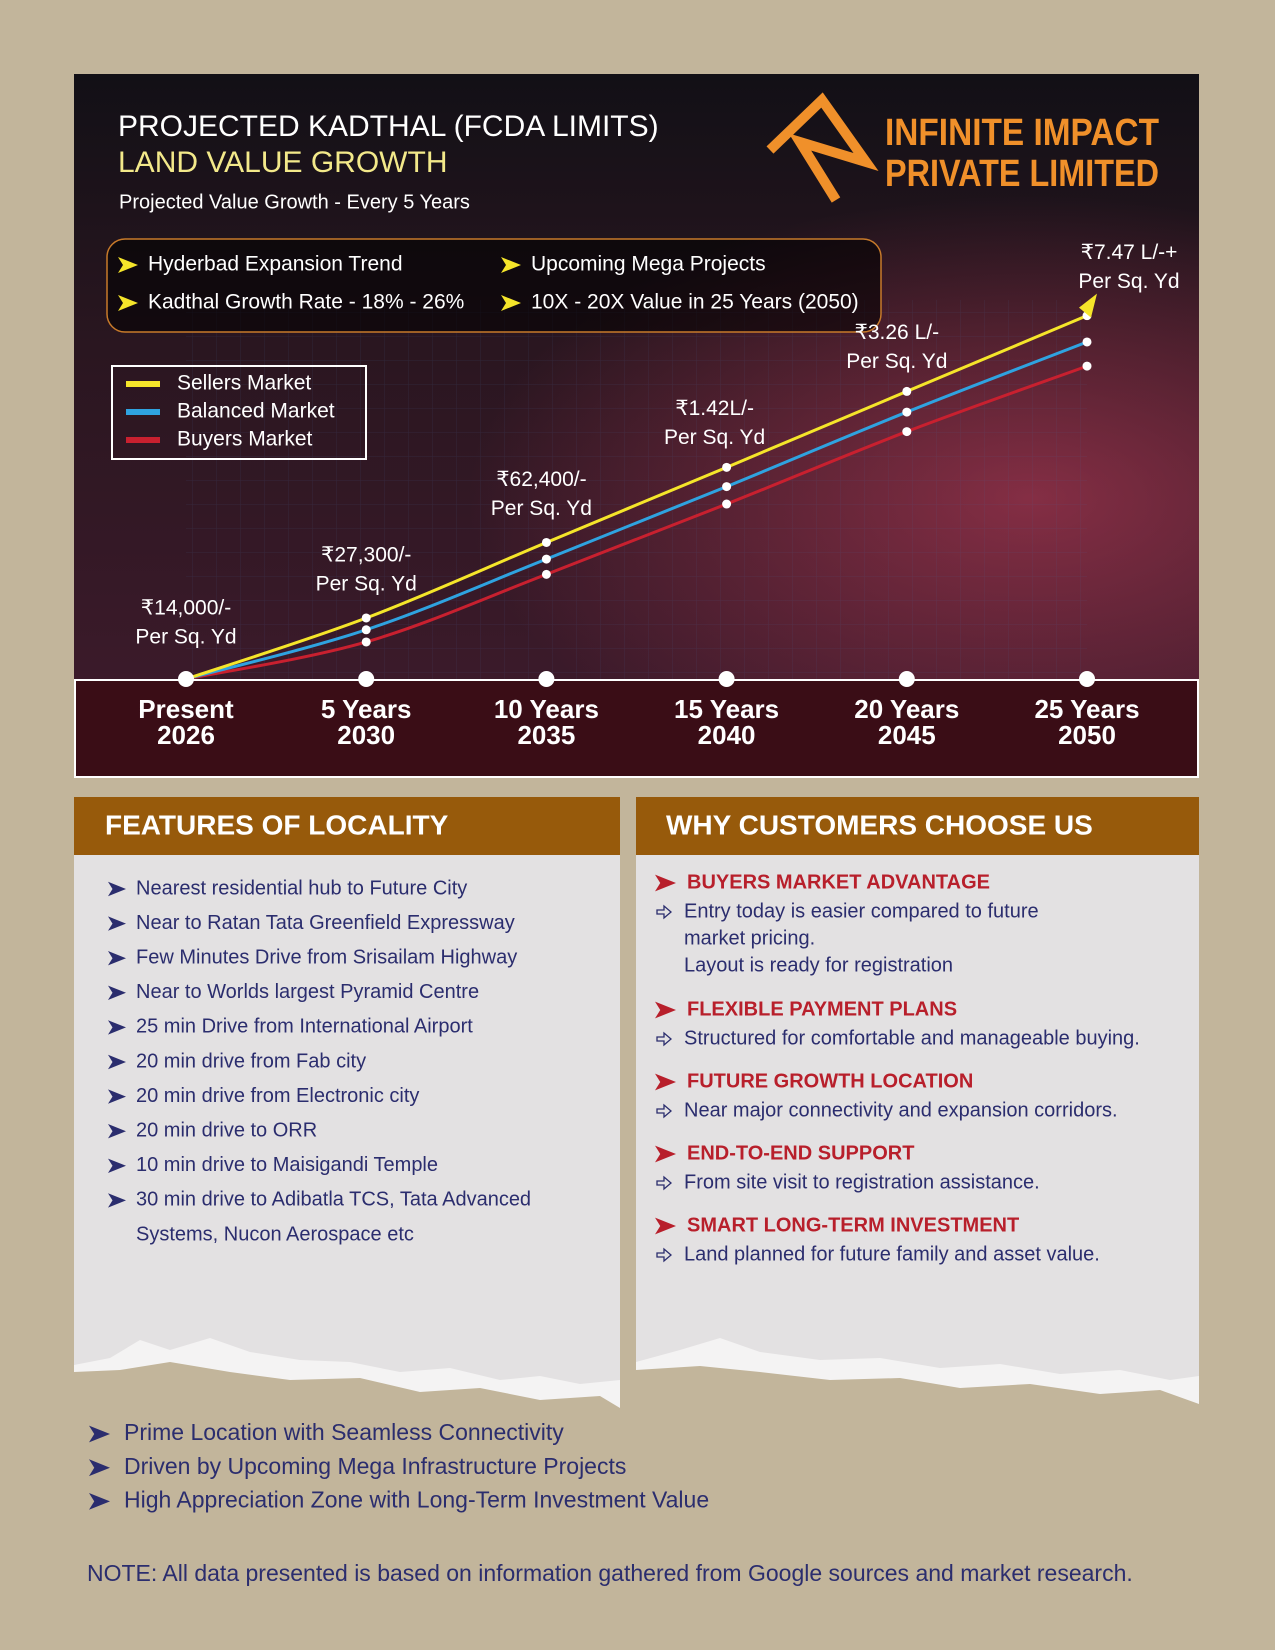 This screenshot has height=1650, width=1275. What do you see at coordinates (1022, 133) in the screenshot?
I see `logo-line1: INFINITE IMPACT` at bounding box center [1022, 133].